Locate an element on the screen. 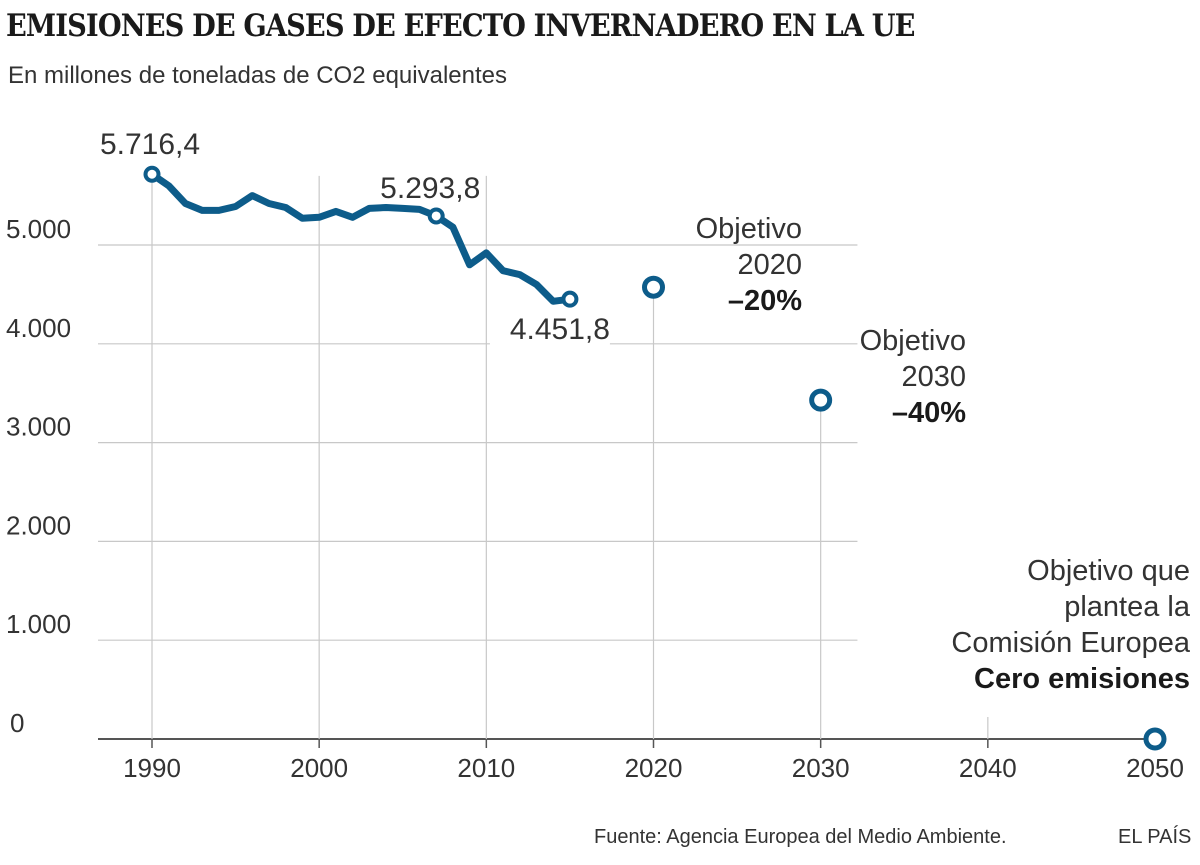 The height and width of the screenshot is (865, 1200). x-tick-label: 2000 is located at coordinates (319, 768).